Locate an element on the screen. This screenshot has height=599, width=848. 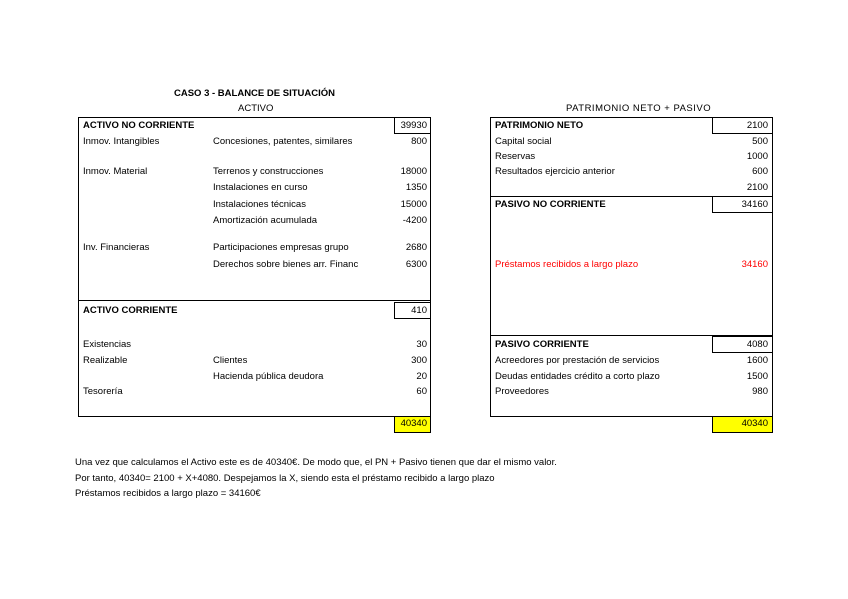
row-value: 60 is located at coordinates (421, 391).